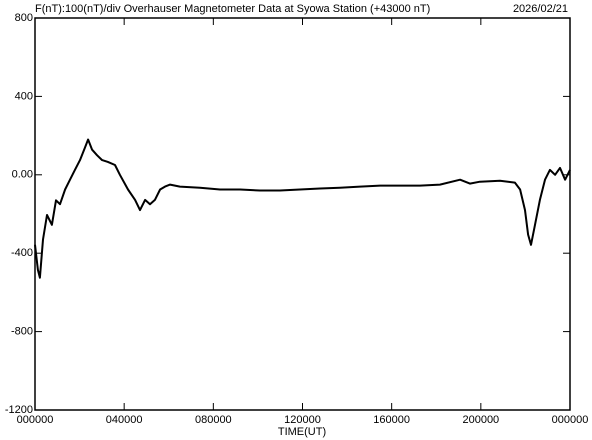  What do you see at coordinates (302, 432) in the screenshot?
I see `x-axis-label: TIME(UT)` at bounding box center [302, 432].